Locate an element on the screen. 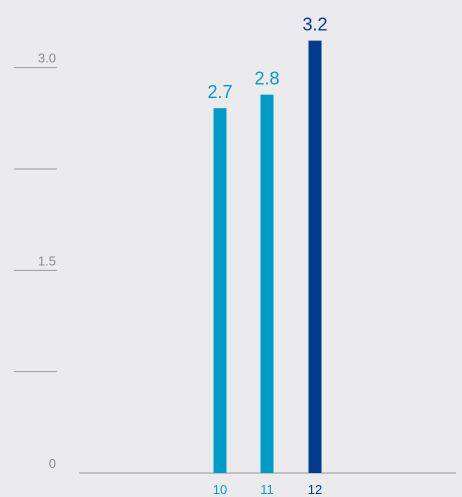 Image resolution: width=462 pixels, height=497 pixels. value-label-12: 3.2 is located at coordinates (314, 25).